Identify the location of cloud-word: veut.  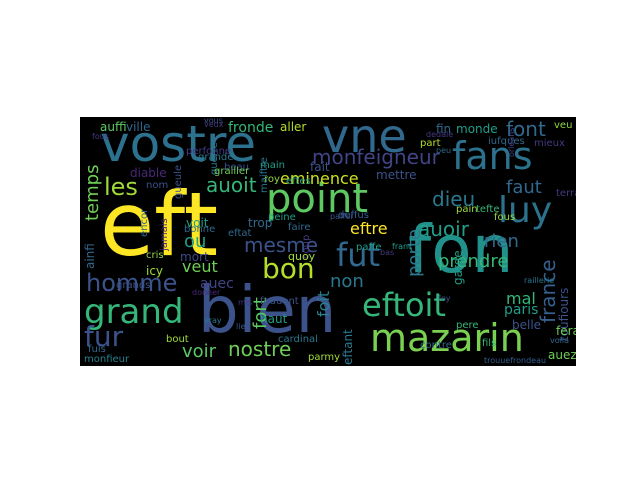
(200, 266).